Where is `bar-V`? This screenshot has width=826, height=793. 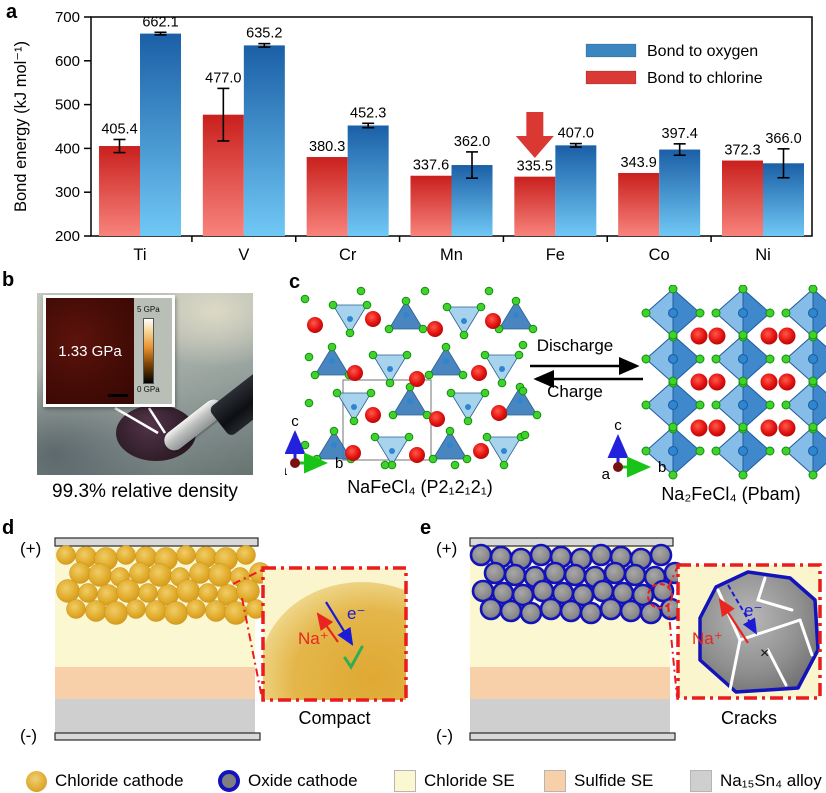
bar-V is located at coordinates (264, 140).